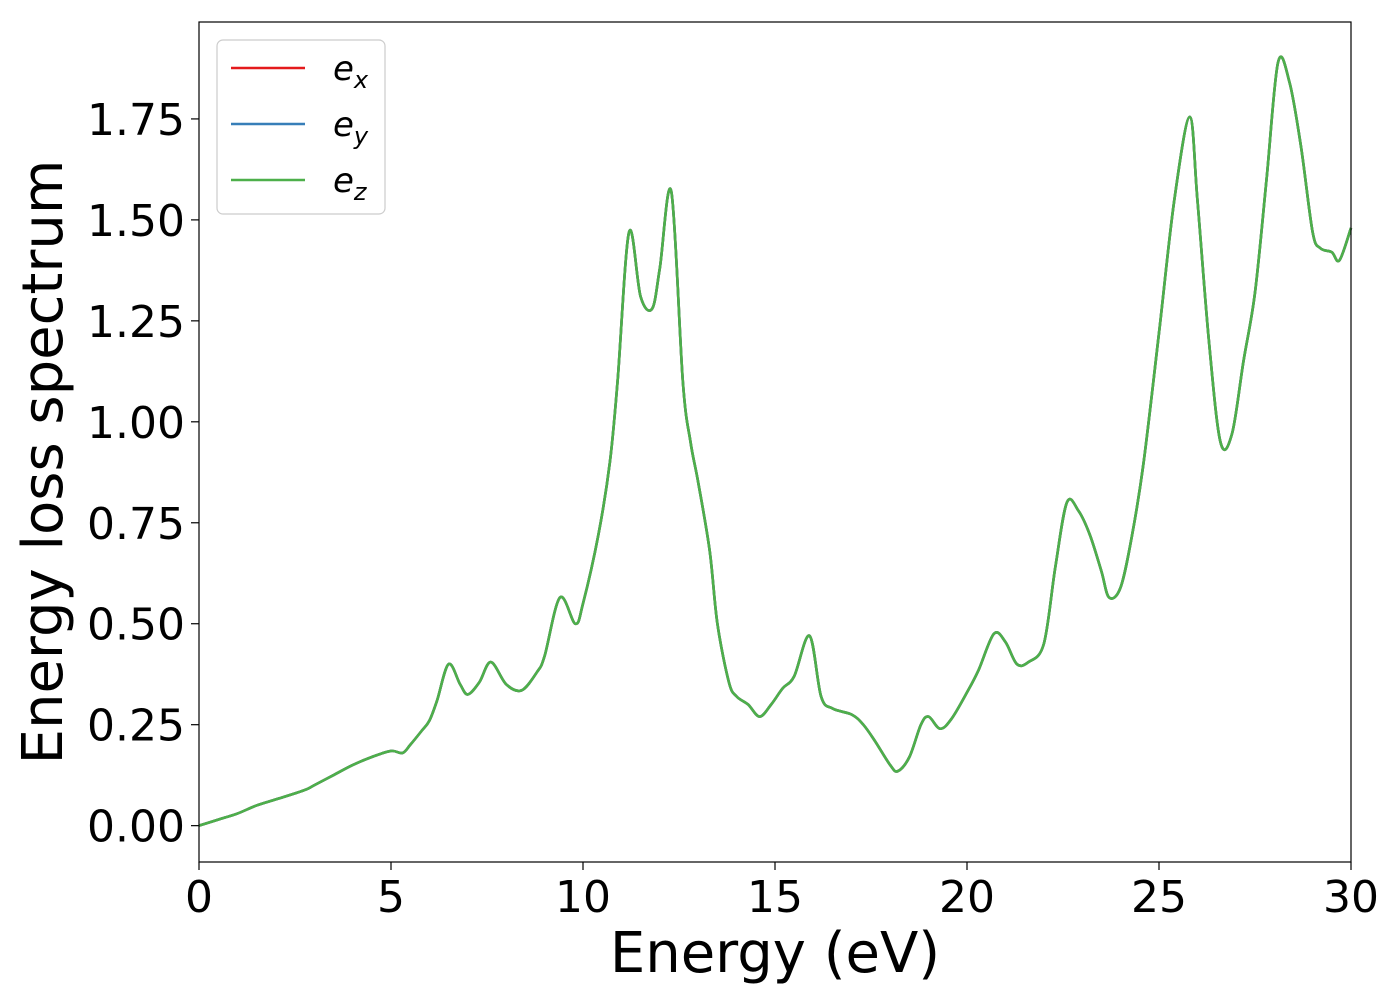 This screenshot has width=1400, height=1000. I want to click on y-tick-label: 1.25, so click(136, 322).